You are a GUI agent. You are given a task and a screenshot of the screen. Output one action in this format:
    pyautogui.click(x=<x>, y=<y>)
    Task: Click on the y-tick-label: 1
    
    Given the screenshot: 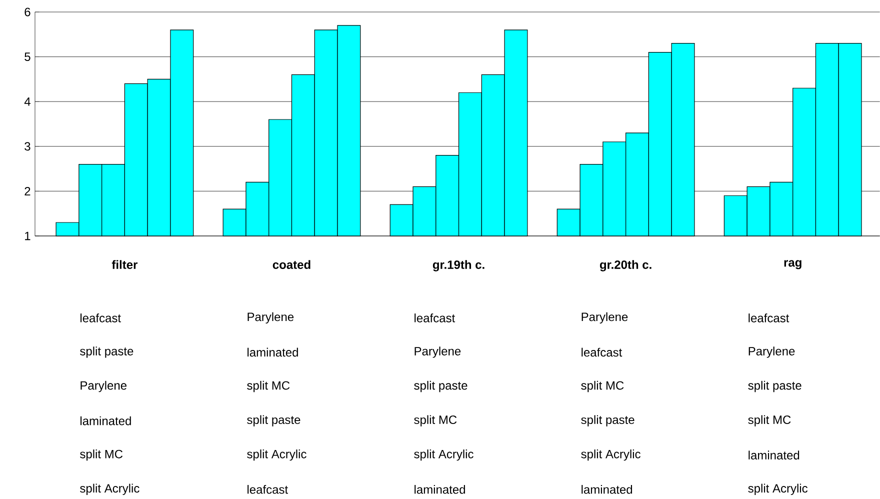 What is the action you would take?
    pyautogui.click(x=27, y=236)
    